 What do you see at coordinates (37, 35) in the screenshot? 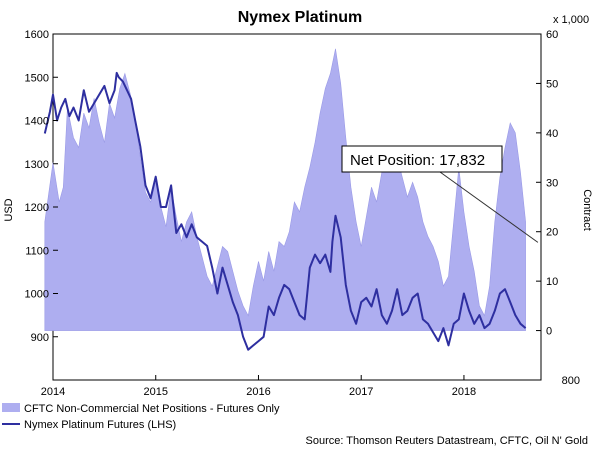
I see `left-tick-label: 1600` at bounding box center [37, 35].